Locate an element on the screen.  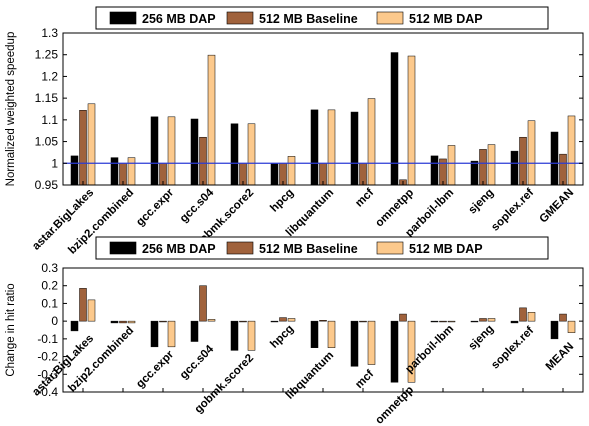
y-tick-label: 1 is located at coordinates (54, 163).